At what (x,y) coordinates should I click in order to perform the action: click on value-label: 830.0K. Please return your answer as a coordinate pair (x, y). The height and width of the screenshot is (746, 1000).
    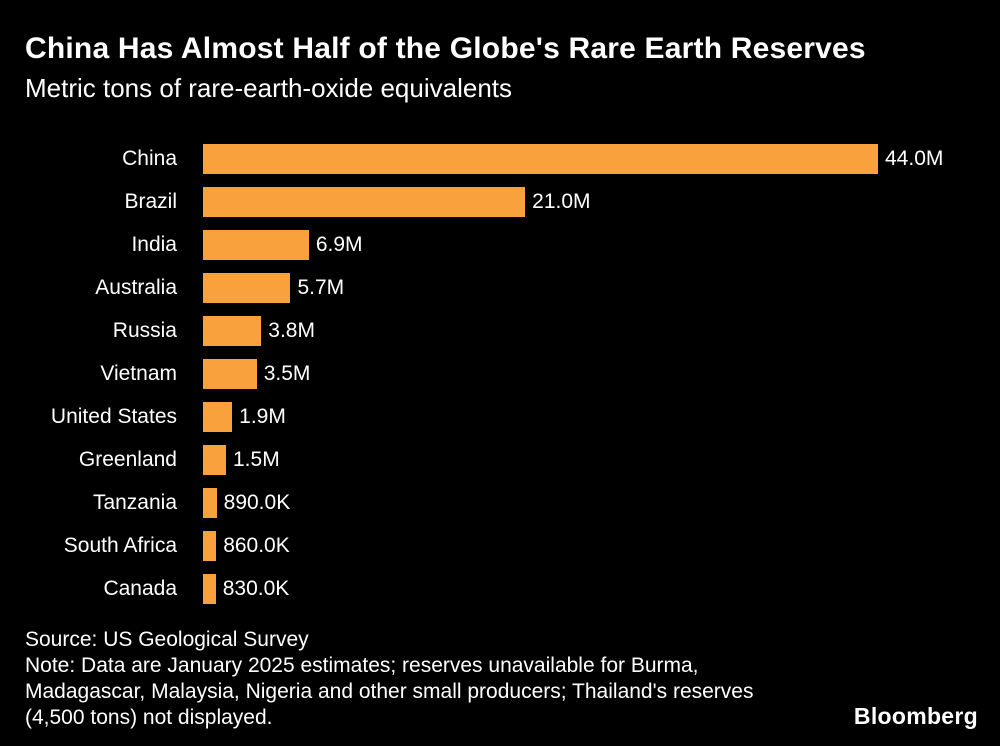
    Looking at the image, I should click on (256, 588).